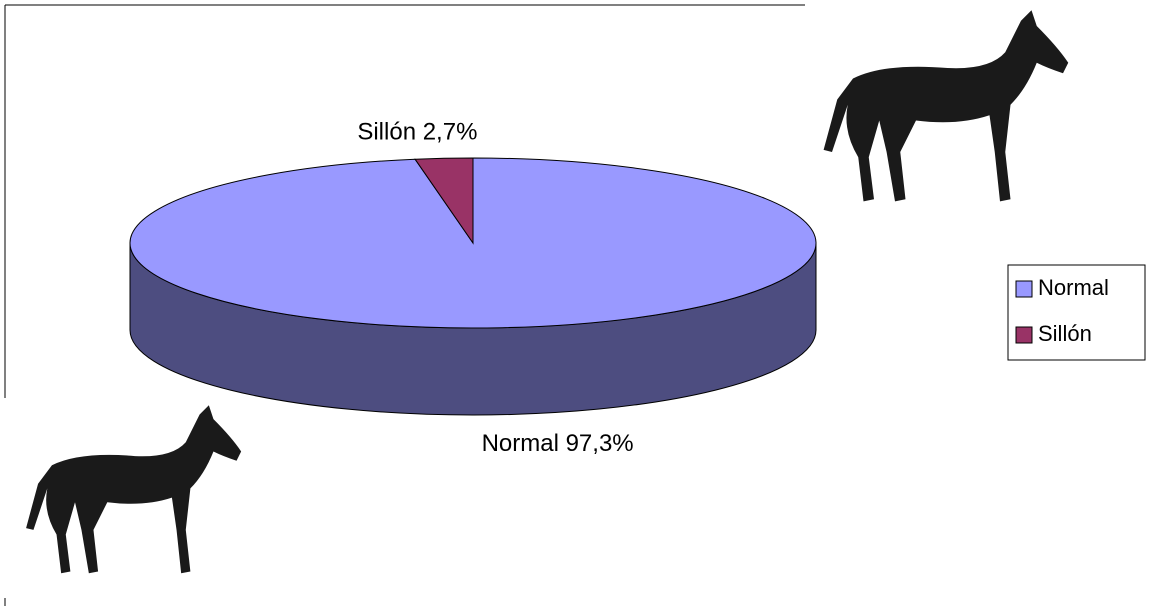 The image size is (1161, 609). Describe the element at coordinates (558, 443) in the screenshot. I see `data-label: Normal 97,3%` at that location.